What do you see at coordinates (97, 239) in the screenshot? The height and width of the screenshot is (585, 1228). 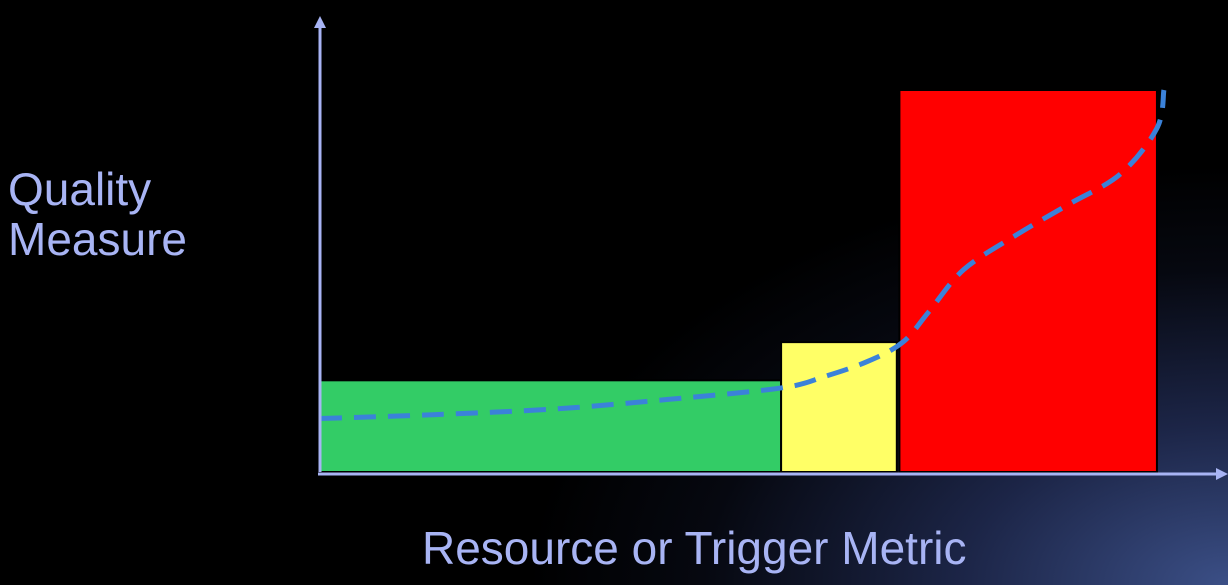 I see `y-axis-label-line-2: Measure` at bounding box center [97, 239].